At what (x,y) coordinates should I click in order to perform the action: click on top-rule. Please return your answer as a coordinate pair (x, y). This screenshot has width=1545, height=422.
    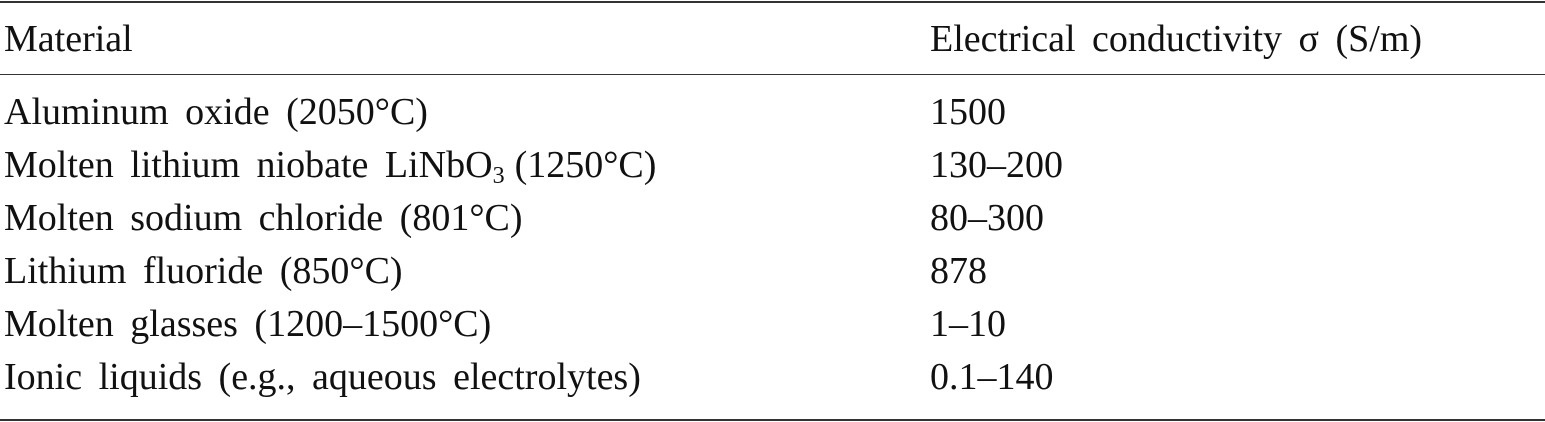
    Looking at the image, I should click on (772, 2).